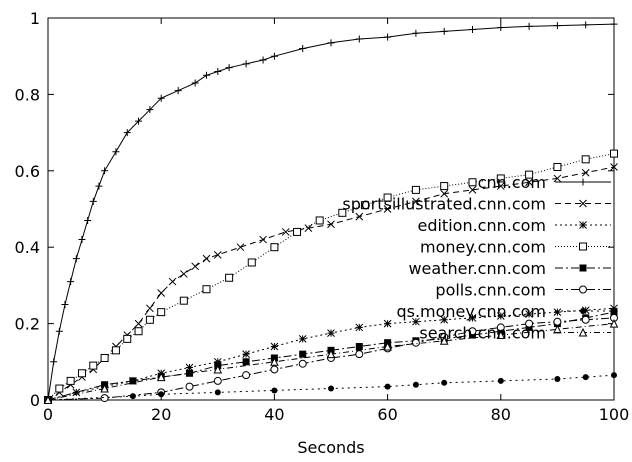 Image resolution: width=632 pixels, height=462 pixels. What do you see at coordinates (27, 171) in the screenshot?
I see `y-tick-label: 0.6` at bounding box center [27, 171].